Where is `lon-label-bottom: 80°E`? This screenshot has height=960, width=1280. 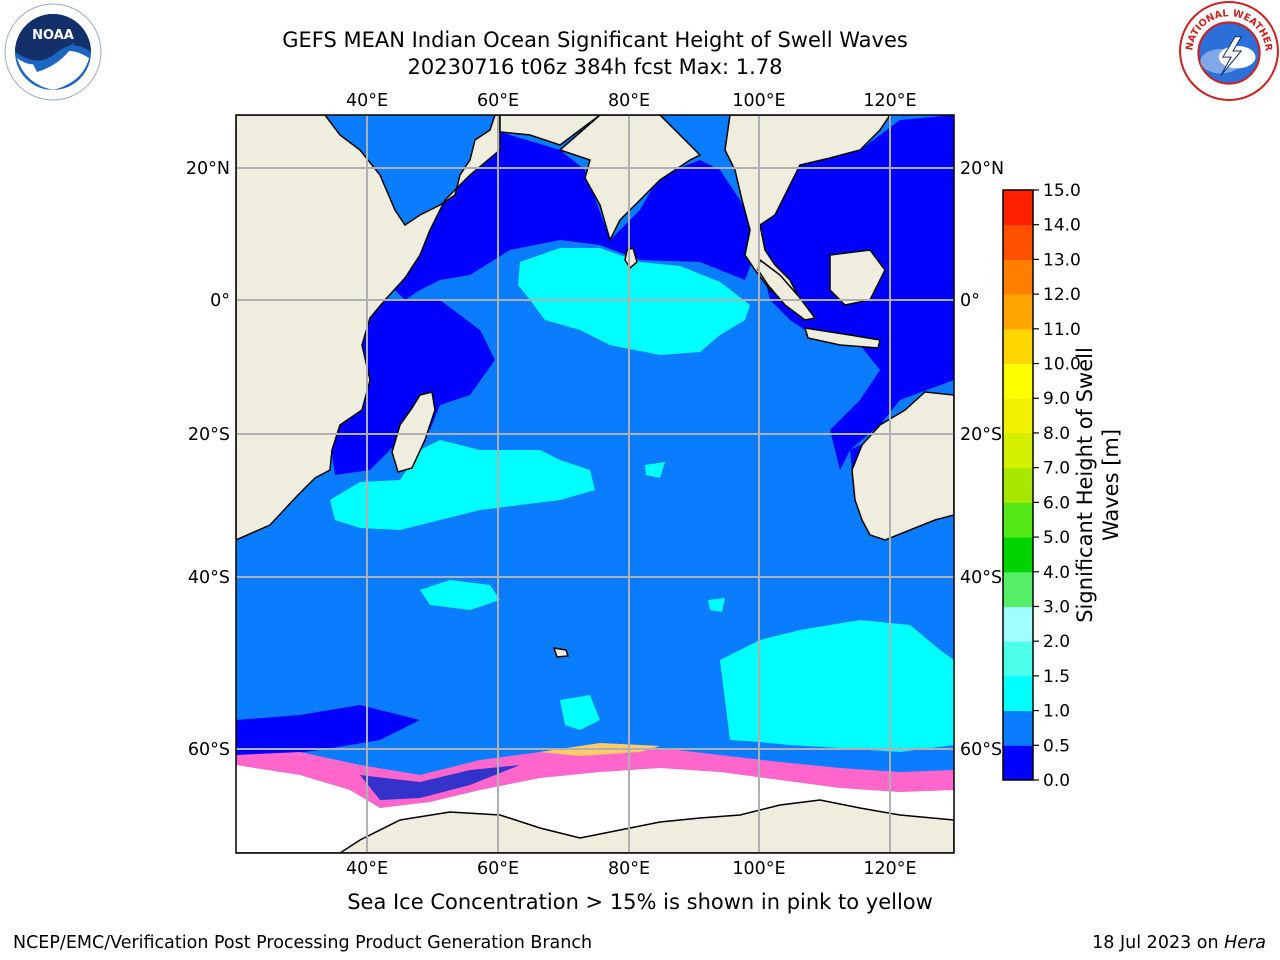 lon-label-bottom: 80°E is located at coordinates (629, 869).